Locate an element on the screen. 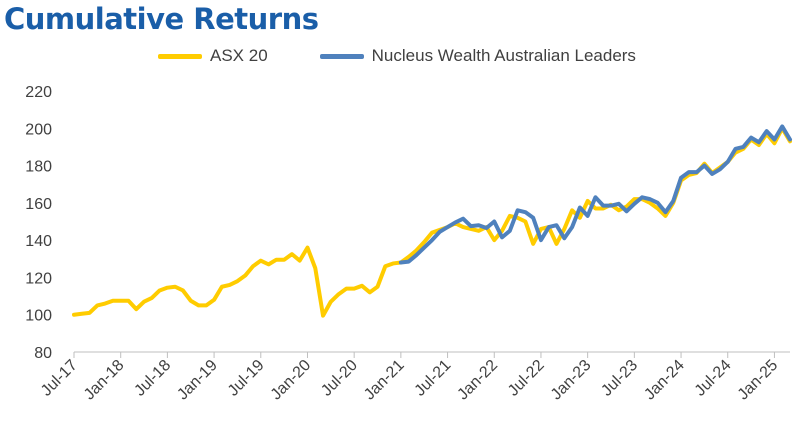  legend-swatch-nucleus is located at coordinates (341, 56).